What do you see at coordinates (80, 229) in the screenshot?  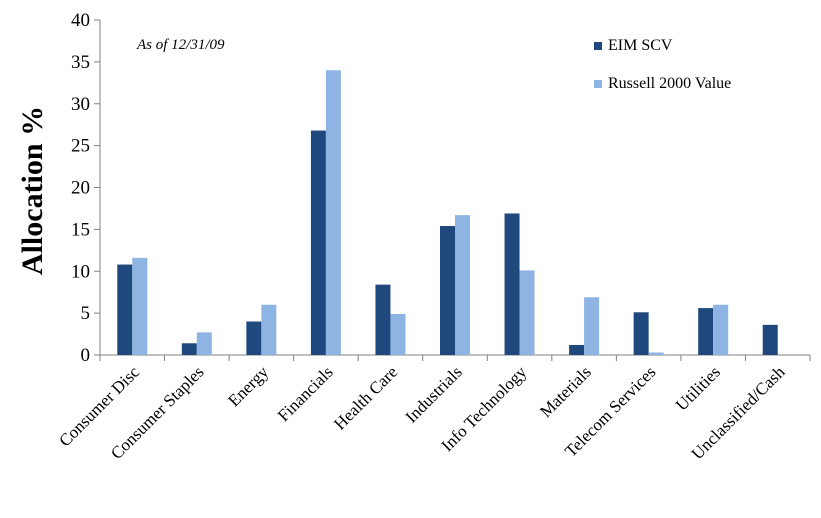 I see `y-tick-label: 15` at bounding box center [80, 229].